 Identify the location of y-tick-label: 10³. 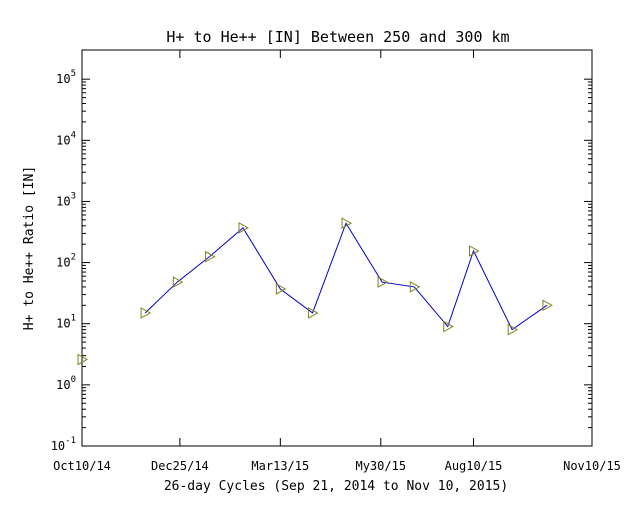
(66, 199).